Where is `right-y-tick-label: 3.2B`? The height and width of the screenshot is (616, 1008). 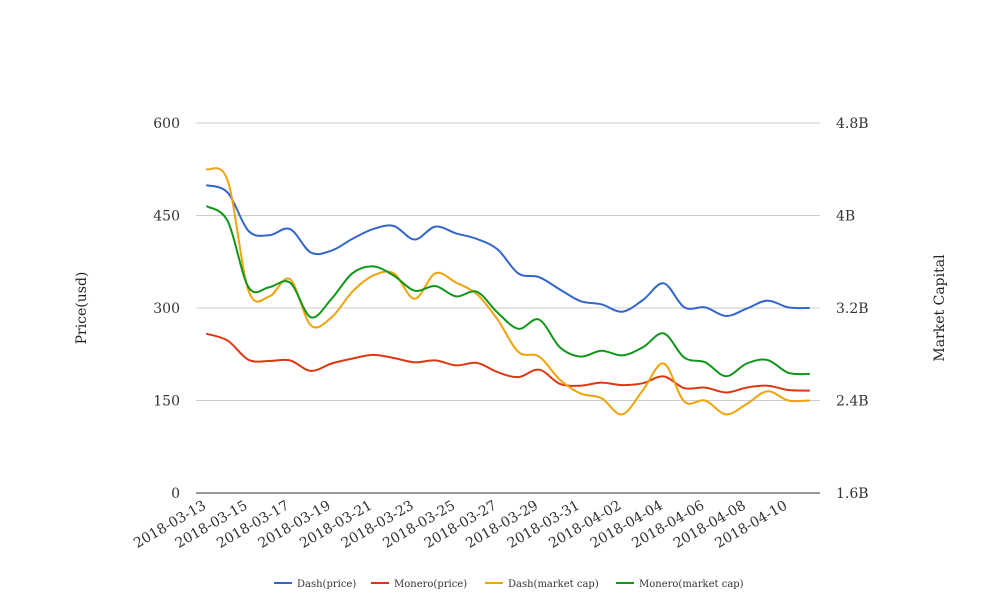 right-y-tick-label: 3.2B is located at coordinates (852, 309).